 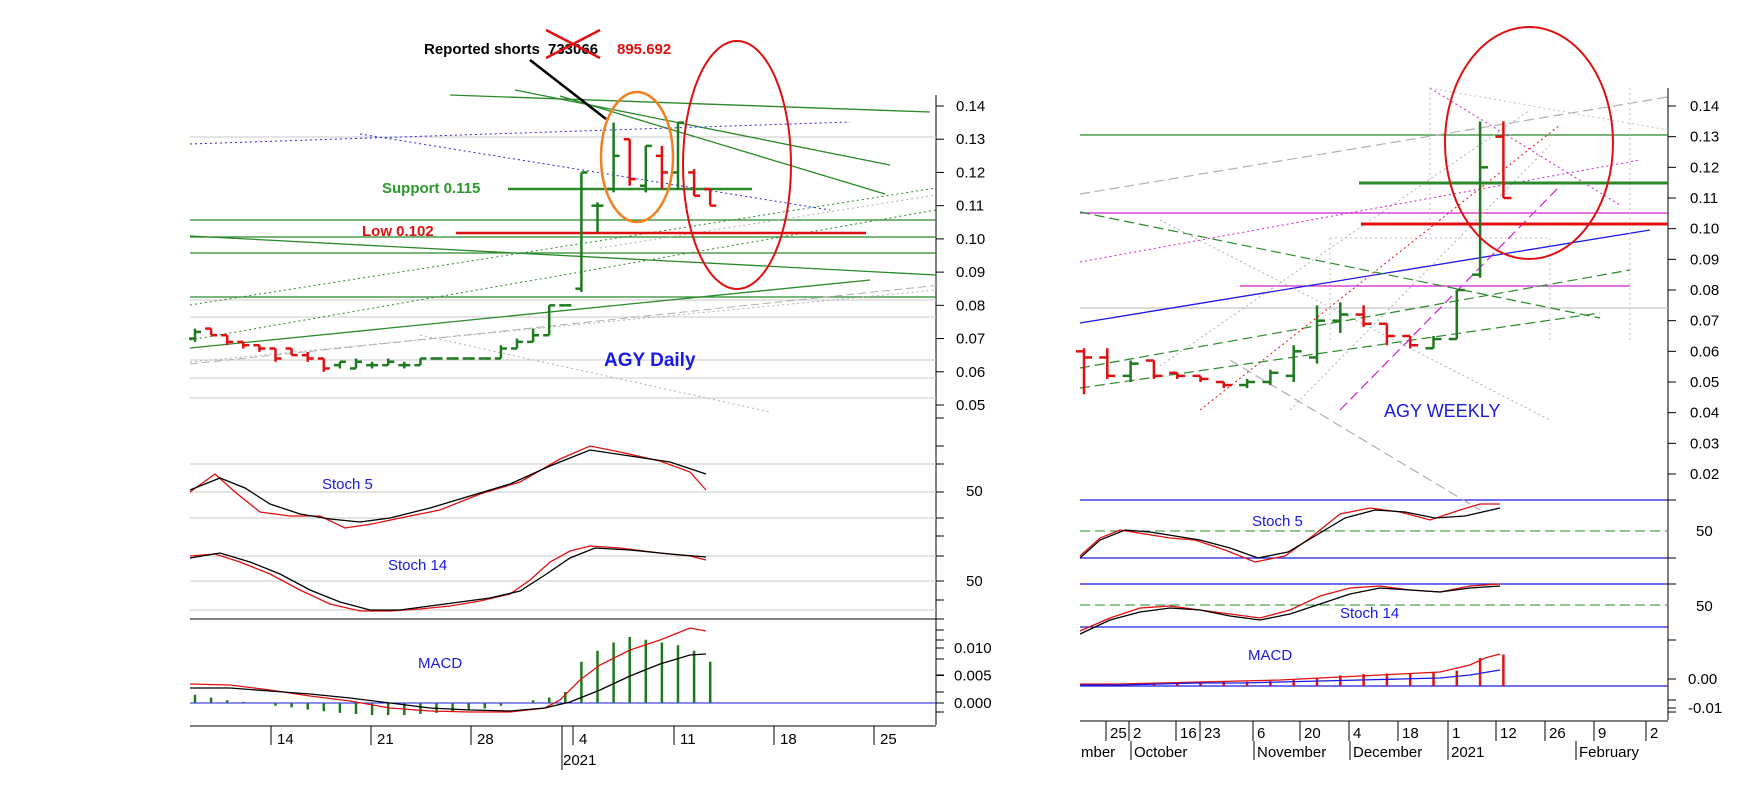 What do you see at coordinates (1467, 752) in the screenshot?
I see `month-label: 2021` at bounding box center [1467, 752].